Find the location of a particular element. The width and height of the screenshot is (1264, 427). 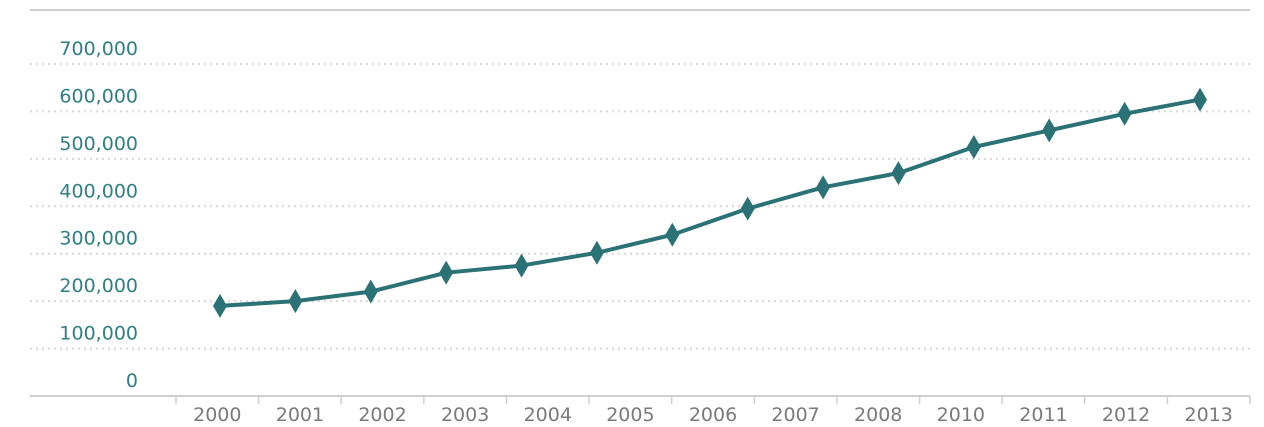

y-tick-label: 400,000 is located at coordinates (98, 191).